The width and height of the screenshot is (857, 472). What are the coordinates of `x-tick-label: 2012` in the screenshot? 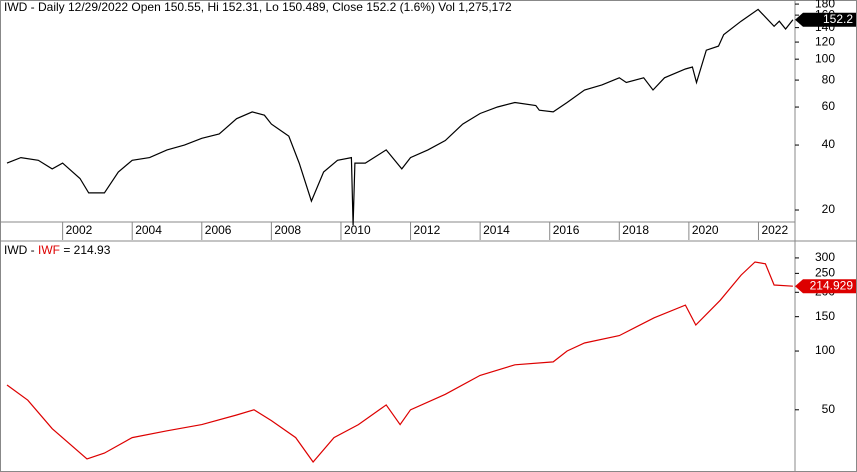 It's located at (427, 230).